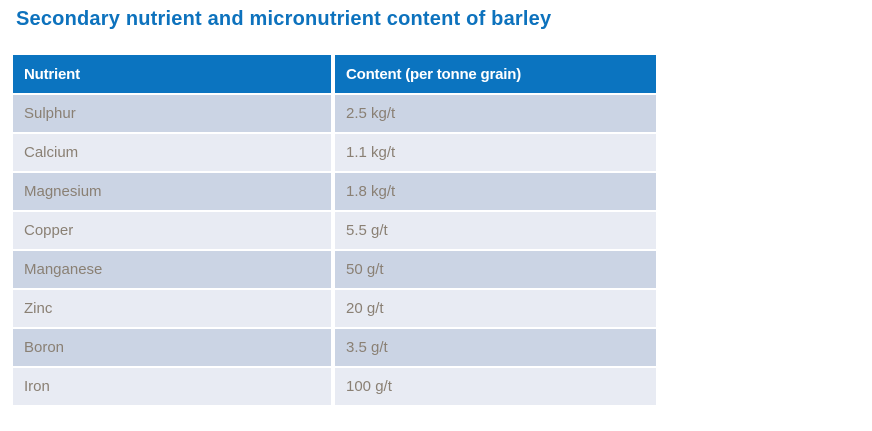  Describe the element at coordinates (495, 113) in the screenshot. I see `content-cell: 2.5 kg/t` at that location.